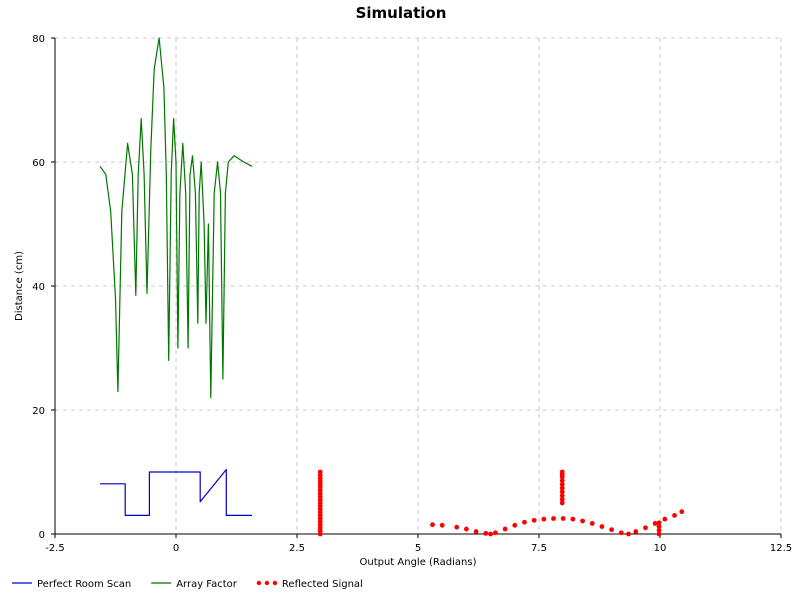  What do you see at coordinates (418, 548) in the screenshot?
I see `x-tick-label: 5` at bounding box center [418, 548].